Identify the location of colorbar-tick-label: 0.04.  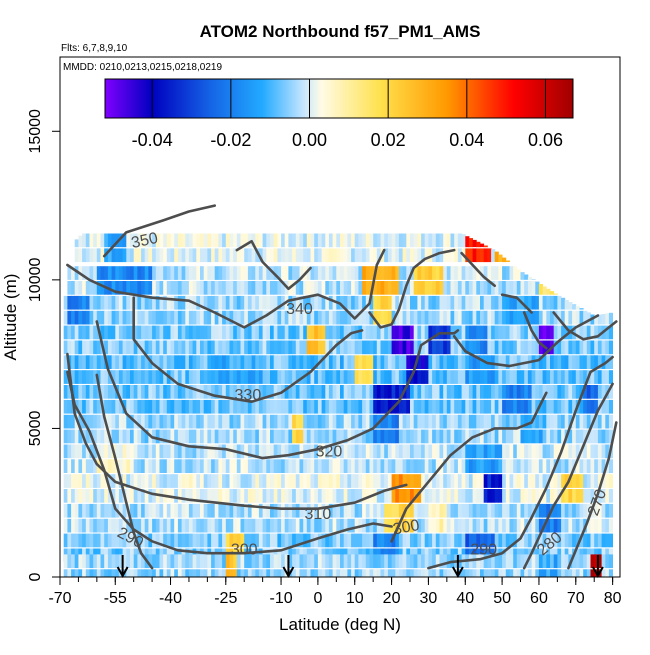
(466, 140).